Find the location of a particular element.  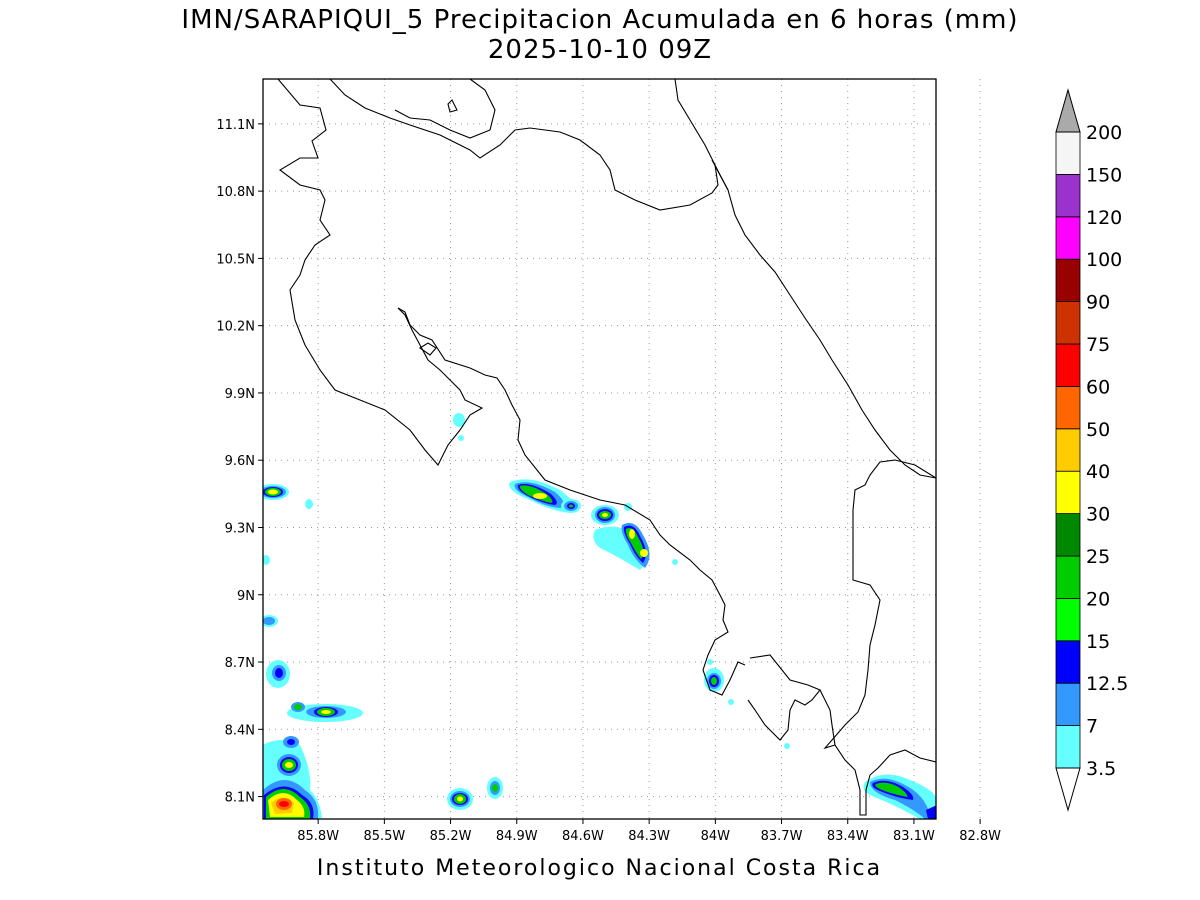

nicoya-gulf-coast is located at coordinates (571, 501).